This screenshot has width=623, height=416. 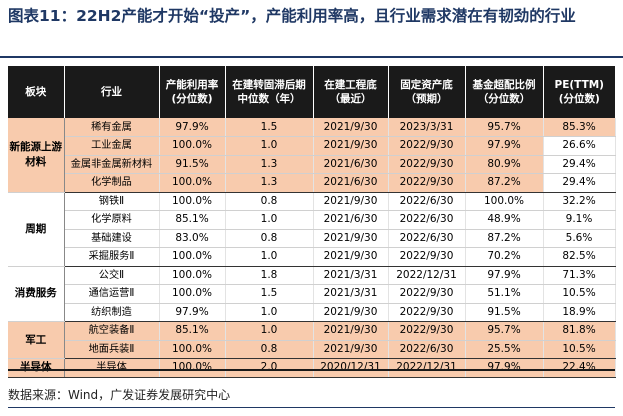 I want to click on pe-ttm-cell: 22.4%, so click(x=579, y=368).